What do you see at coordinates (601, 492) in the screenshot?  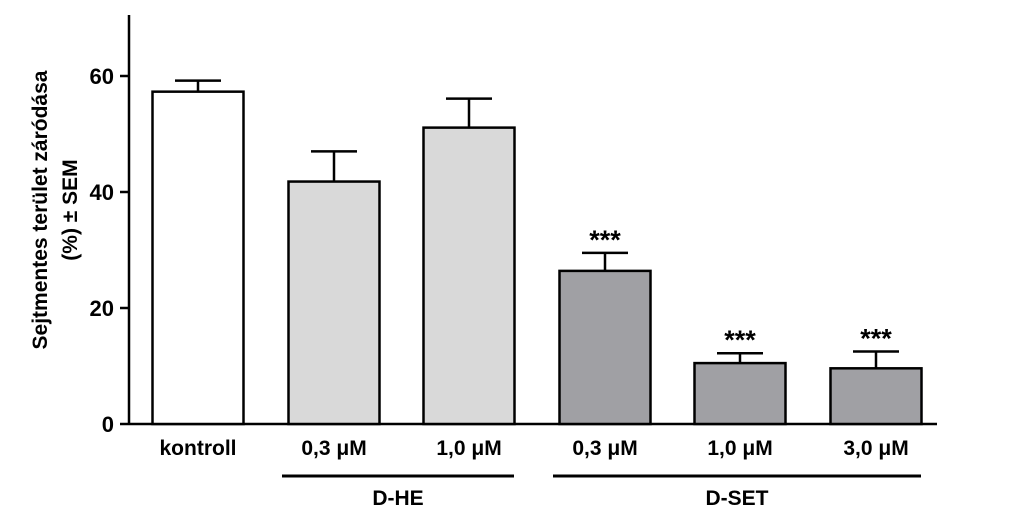 I see `group-brackets: D-HE D-SET` at bounding box center [601, 492].